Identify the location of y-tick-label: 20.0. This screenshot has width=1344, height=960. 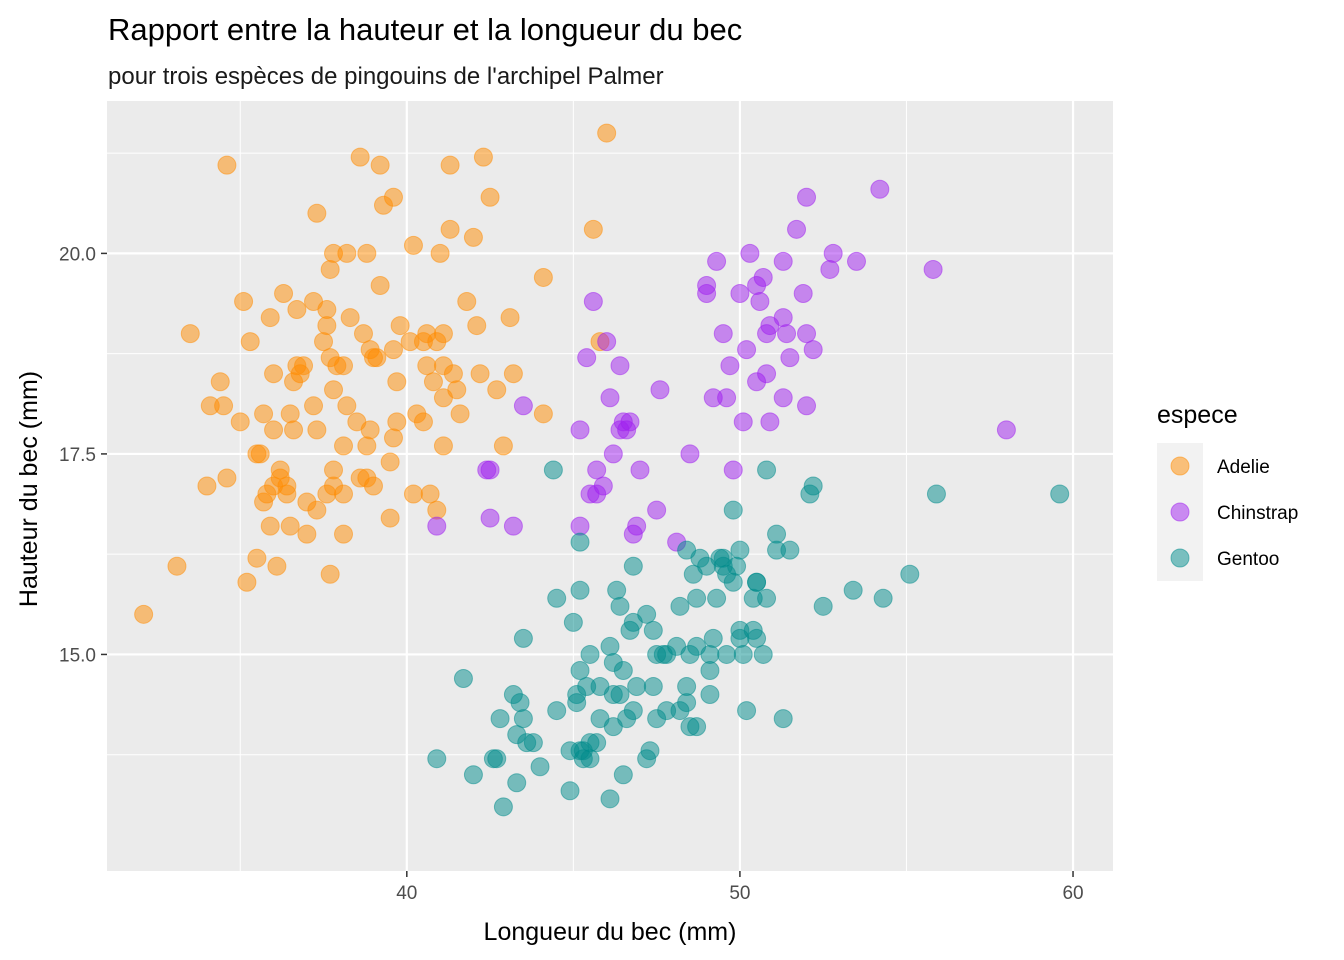
(77, 254).